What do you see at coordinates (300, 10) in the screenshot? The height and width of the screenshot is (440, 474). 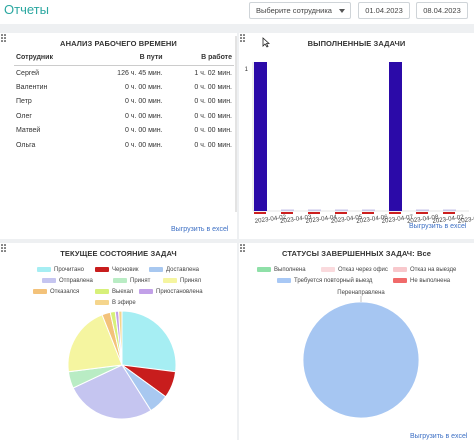 I see `employee-select: Выберите сотрудника` at bounding box center [300, 10].